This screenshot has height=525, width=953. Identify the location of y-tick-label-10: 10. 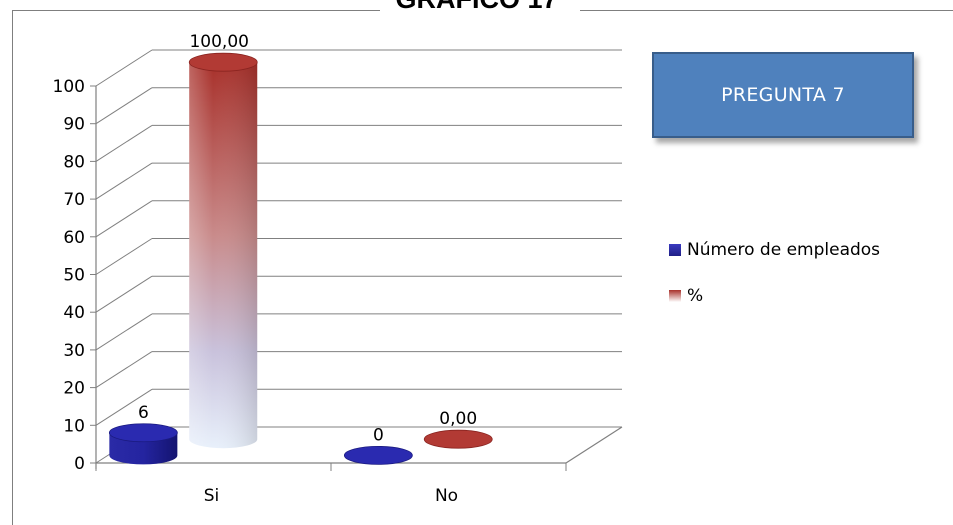
(74, 426).